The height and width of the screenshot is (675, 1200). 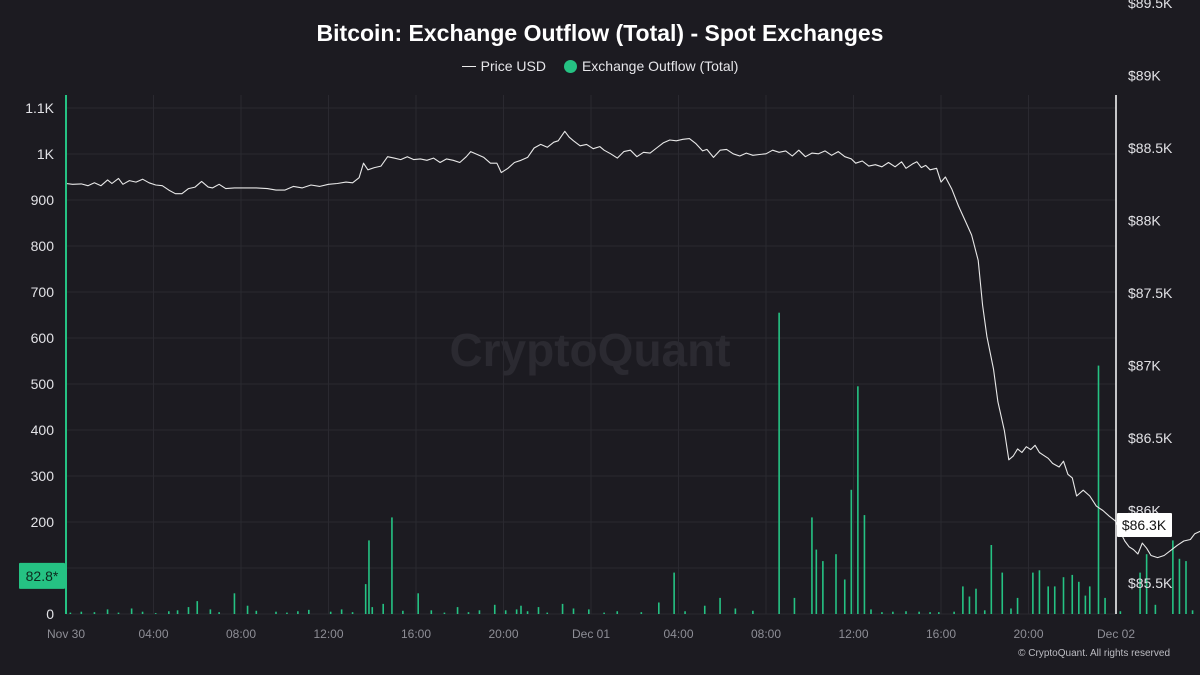 What do you see at coordinates (46, 154) in the screenshot?
I see `y-left-tick-label: 1K` at bounding box center [46, 154].